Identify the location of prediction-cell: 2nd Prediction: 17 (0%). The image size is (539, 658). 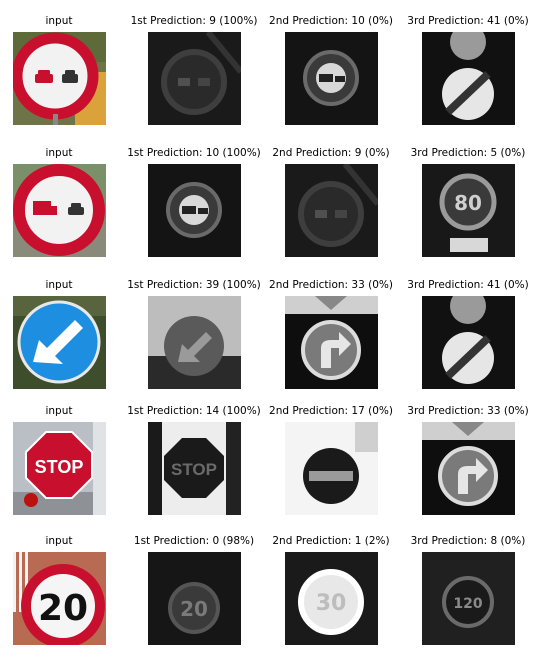
(331, 461).